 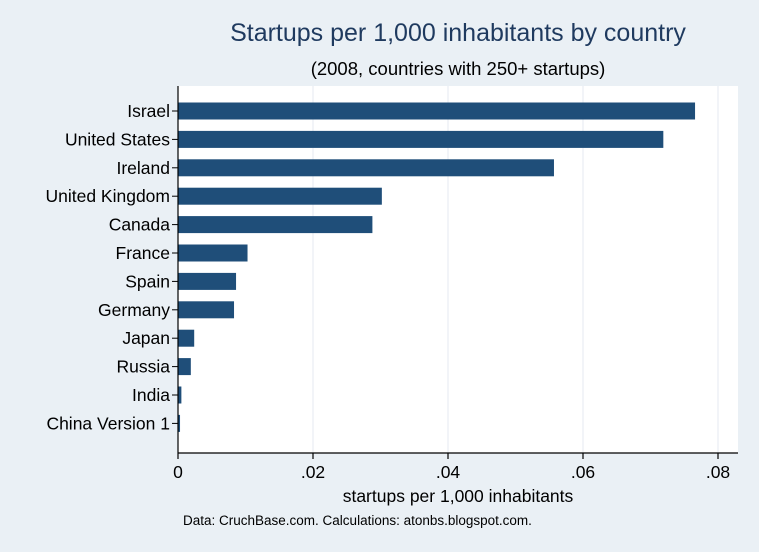 I want to click on category-label: China Version 1, so click(x=108, y=423).